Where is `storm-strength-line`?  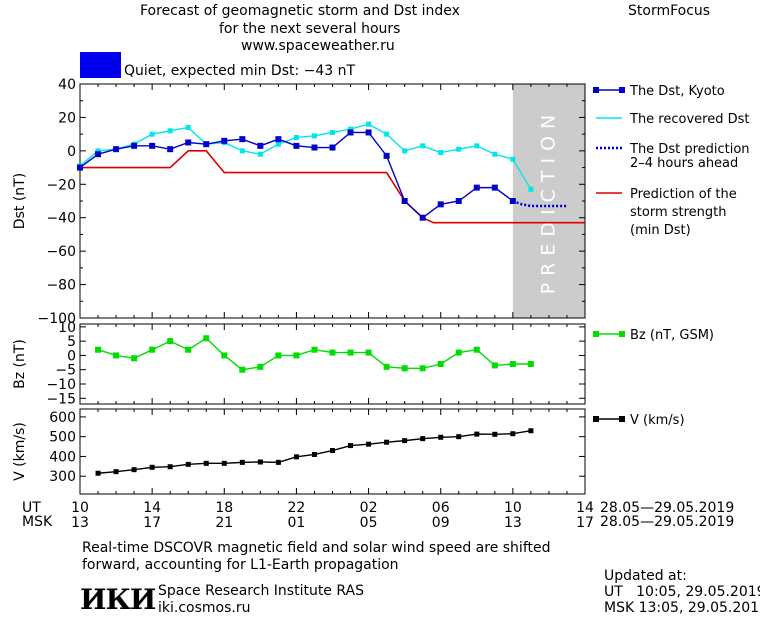
storm-strength-line is located at coordinates (332, 187).